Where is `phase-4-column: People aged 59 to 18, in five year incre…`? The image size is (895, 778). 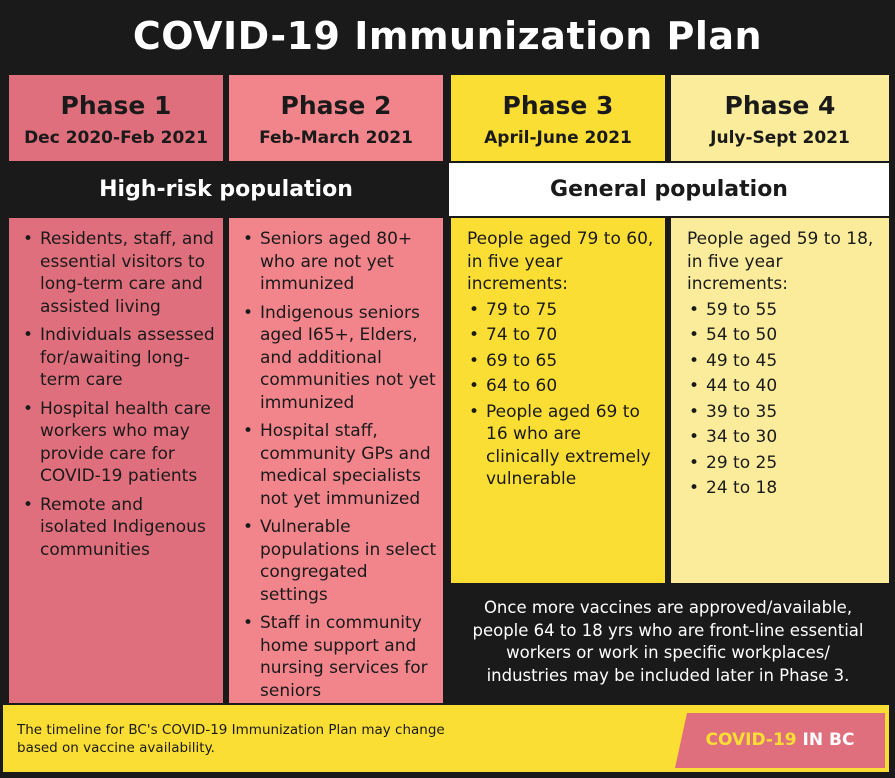 phase-4-column: People aged 59 to 18, in five year incre… is located at coordinates (780, 400).